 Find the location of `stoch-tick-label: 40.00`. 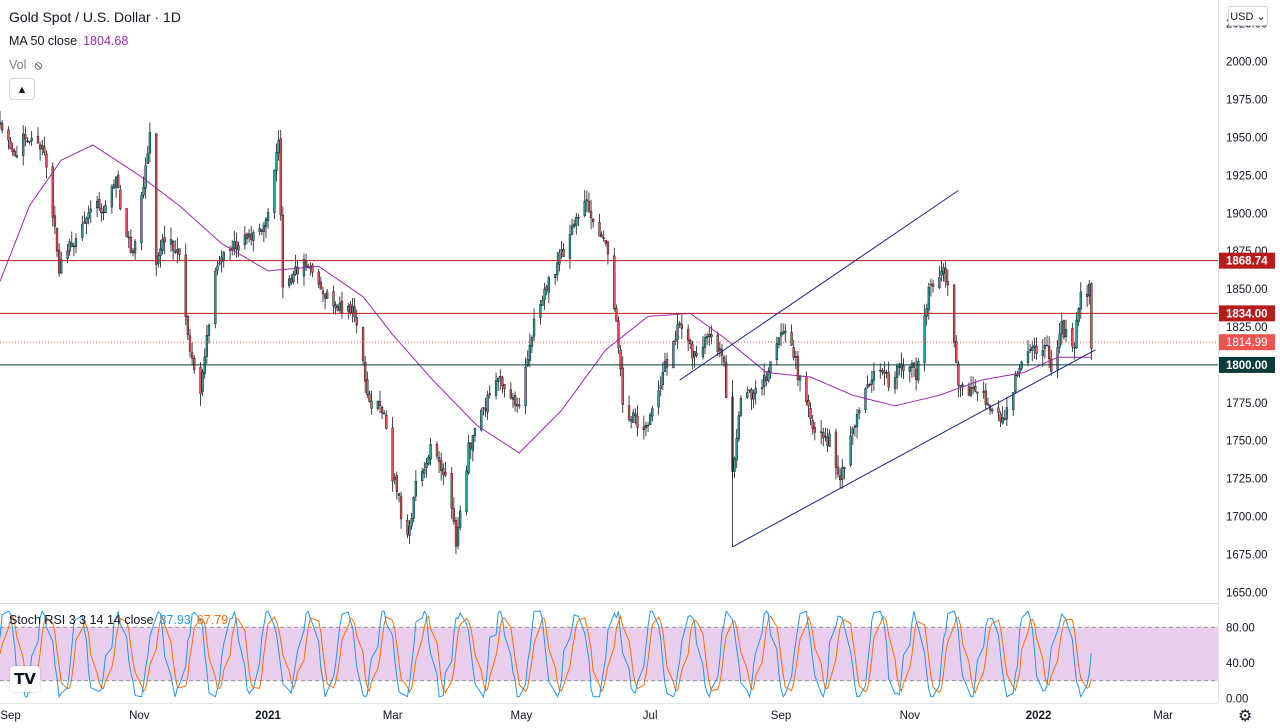

stoch-tick-label: 40.00 is located at coordinates (1240, 664).